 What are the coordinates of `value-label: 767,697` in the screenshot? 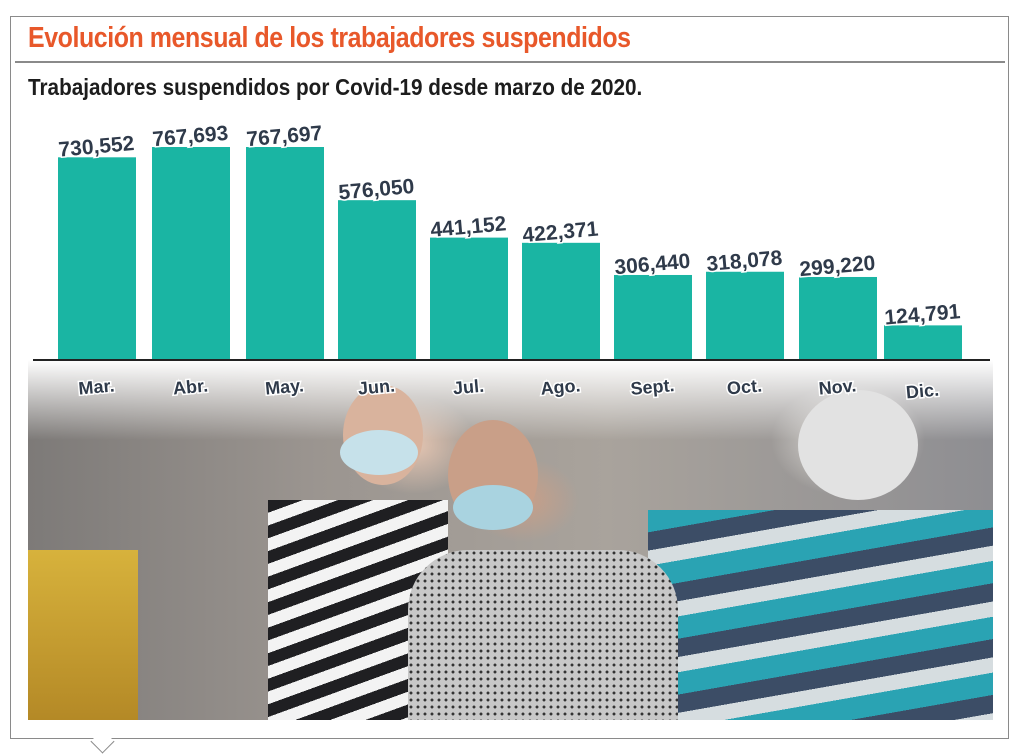 It's located at (285, 137).